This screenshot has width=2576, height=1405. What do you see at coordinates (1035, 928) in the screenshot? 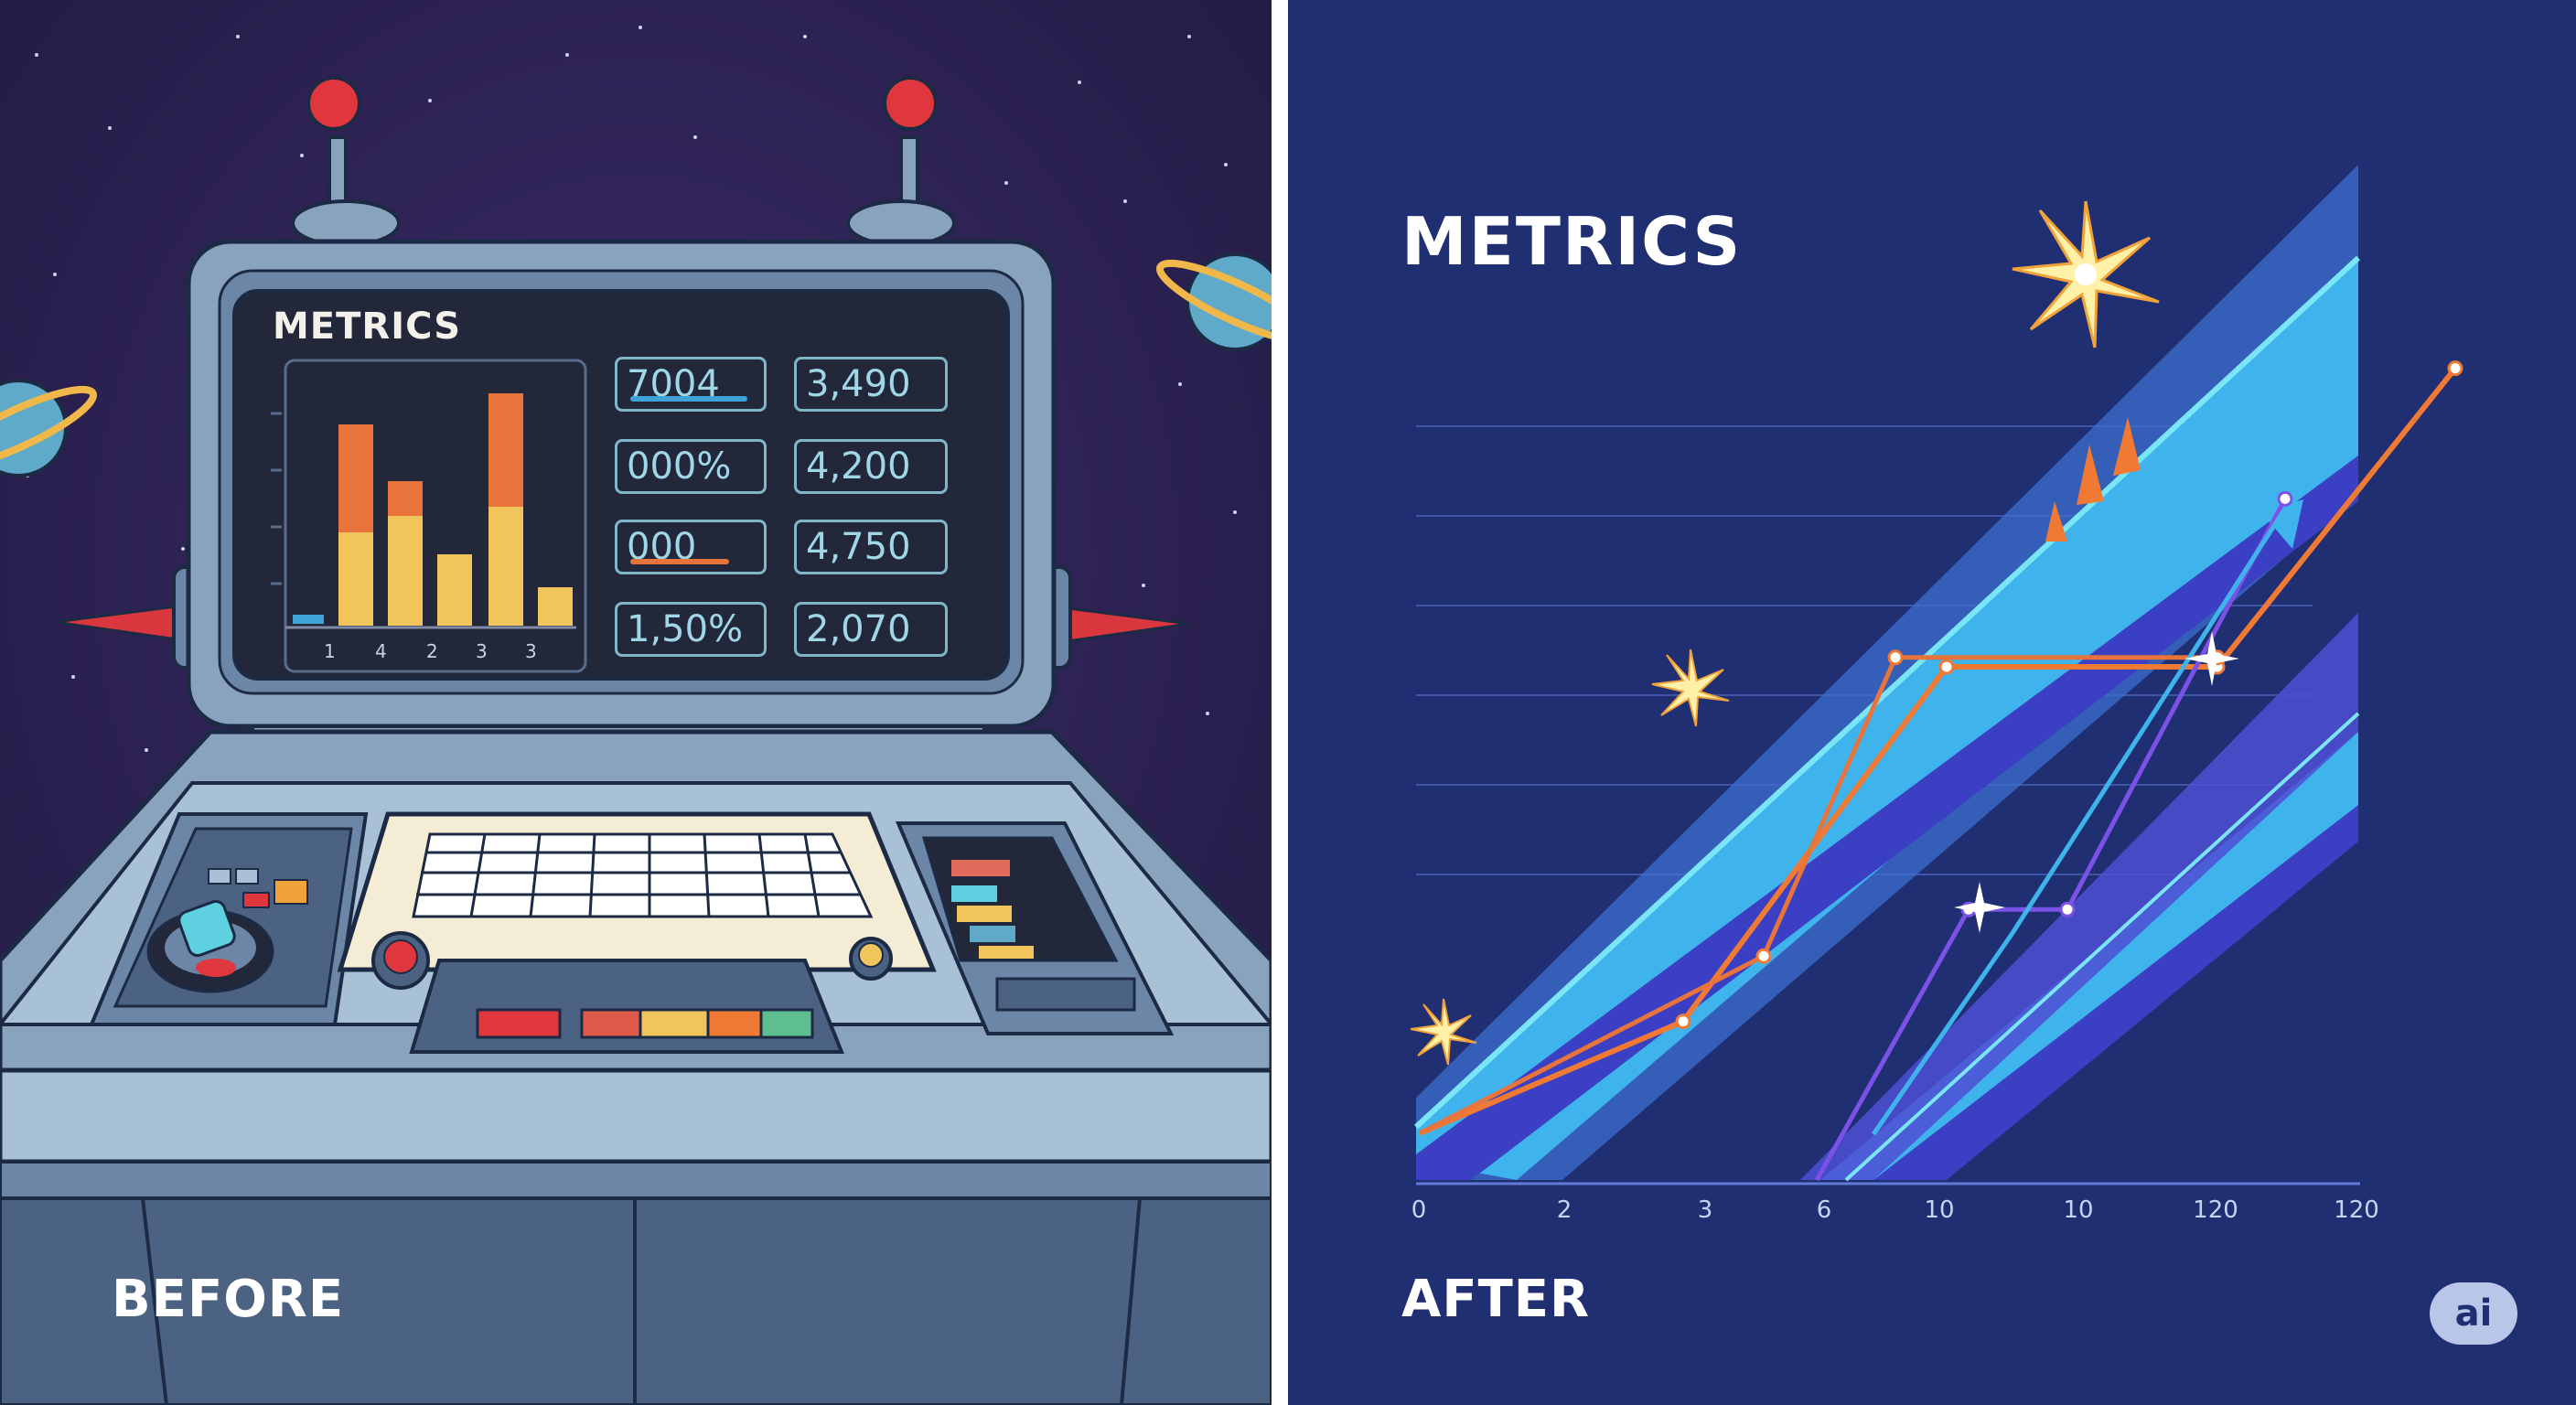
I see `right-control-pod` at bounding box center [1035, 928].